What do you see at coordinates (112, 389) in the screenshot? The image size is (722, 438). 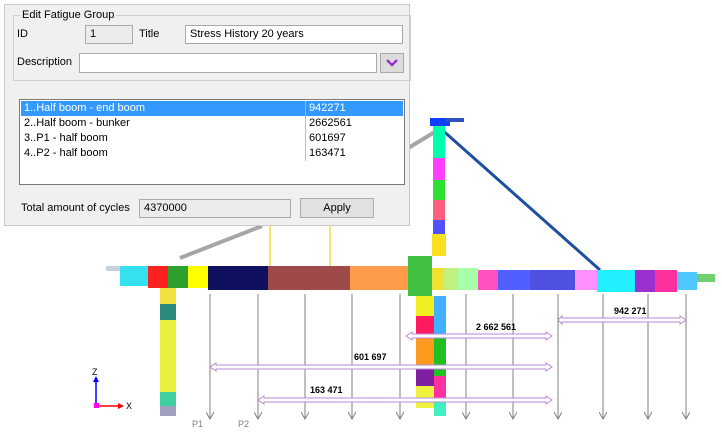 I see `axis-triad-icon: Z X` at bounding box center [112, 389].